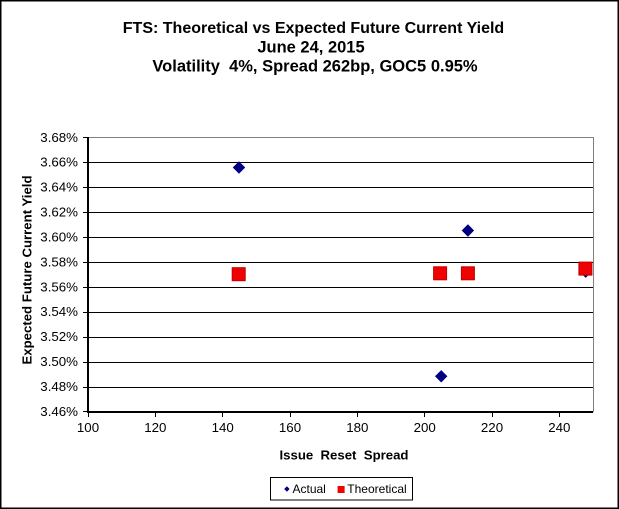  Describe the element at coordinates (155, 427) in the screenshot. I see `svg-text: 120` at that location.